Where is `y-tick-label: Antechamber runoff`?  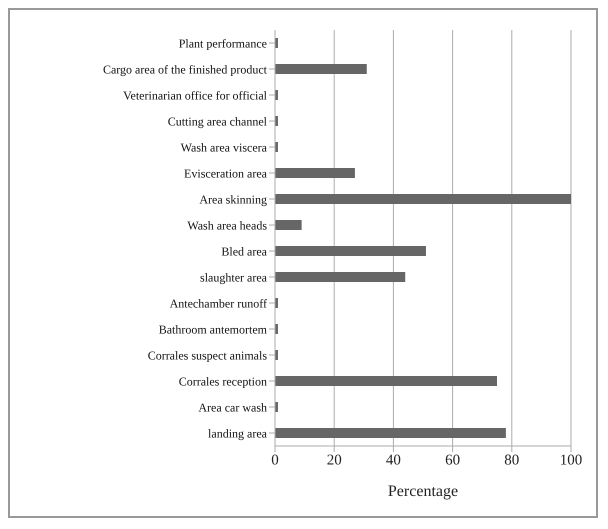
y-tick-label: Antechamber runoff is located at coordinates (219, 303).